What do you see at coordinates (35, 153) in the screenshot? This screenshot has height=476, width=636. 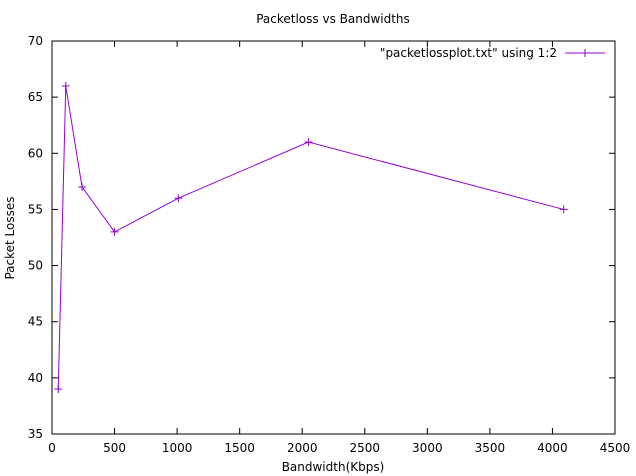 I see `y-tick-label: 60` at bounding box center [35, 153].